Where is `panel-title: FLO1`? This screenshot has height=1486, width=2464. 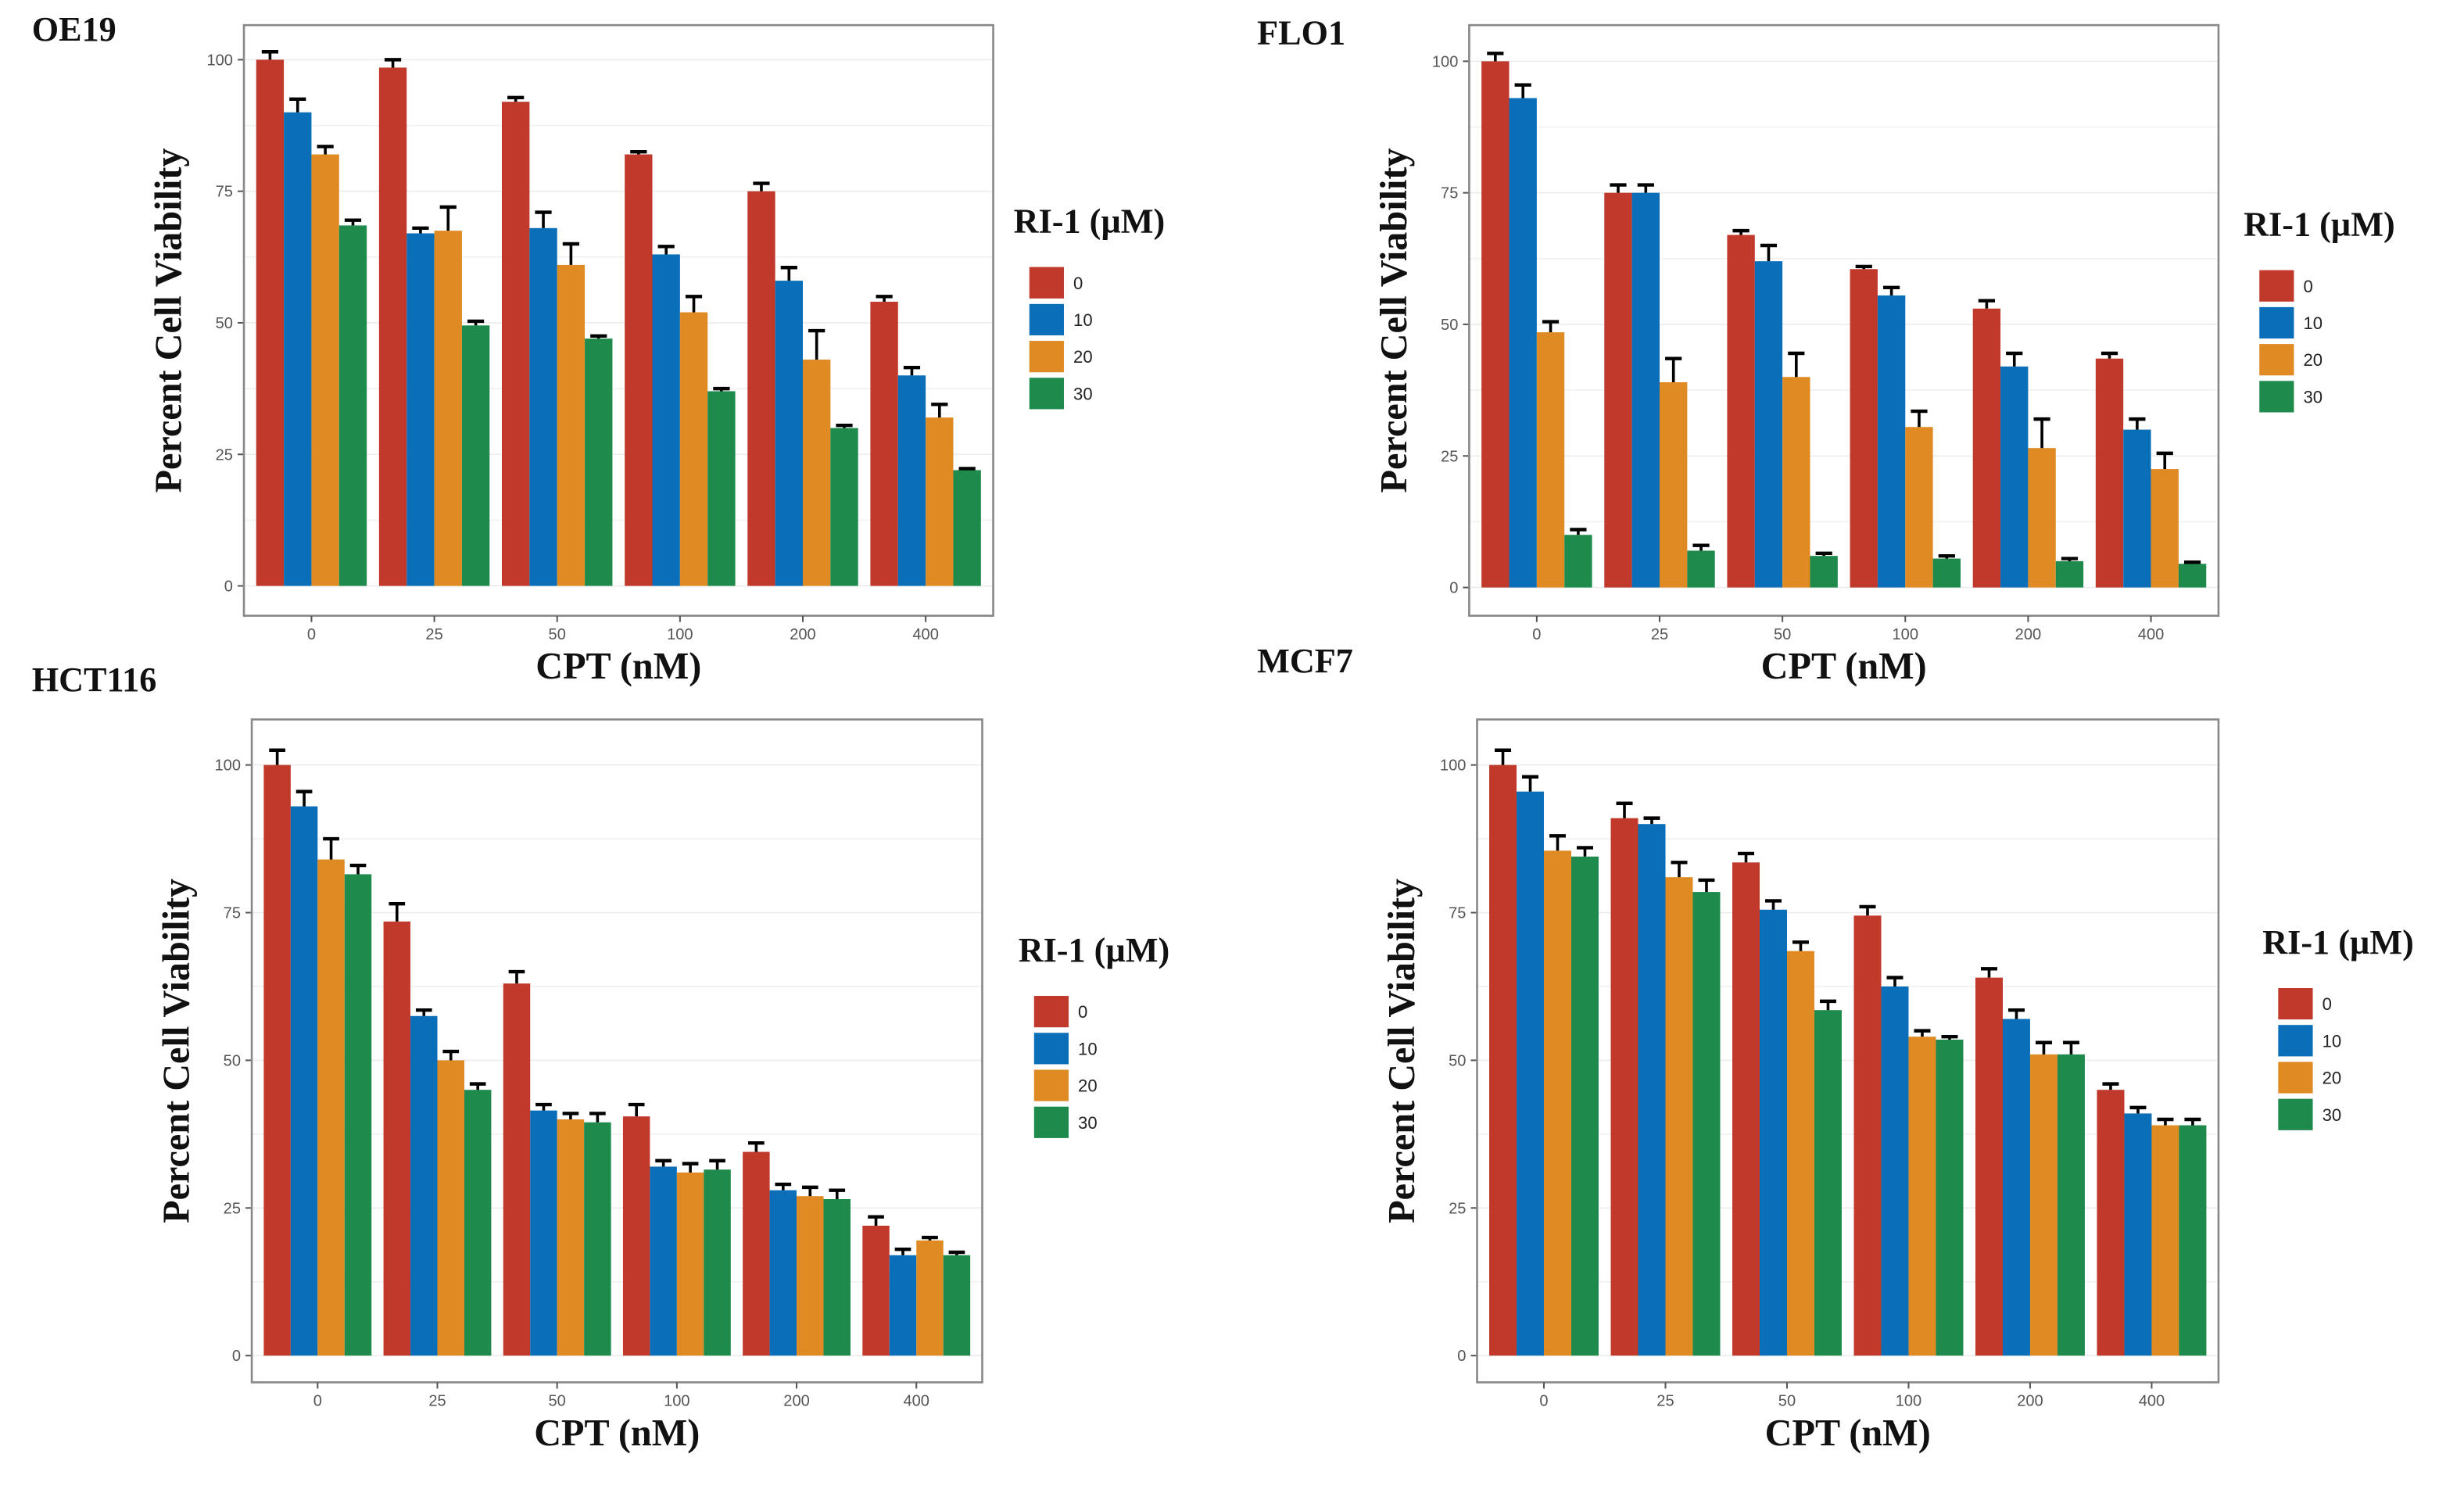 panel-title: FLO1 is located at coordinates (1301, 32).